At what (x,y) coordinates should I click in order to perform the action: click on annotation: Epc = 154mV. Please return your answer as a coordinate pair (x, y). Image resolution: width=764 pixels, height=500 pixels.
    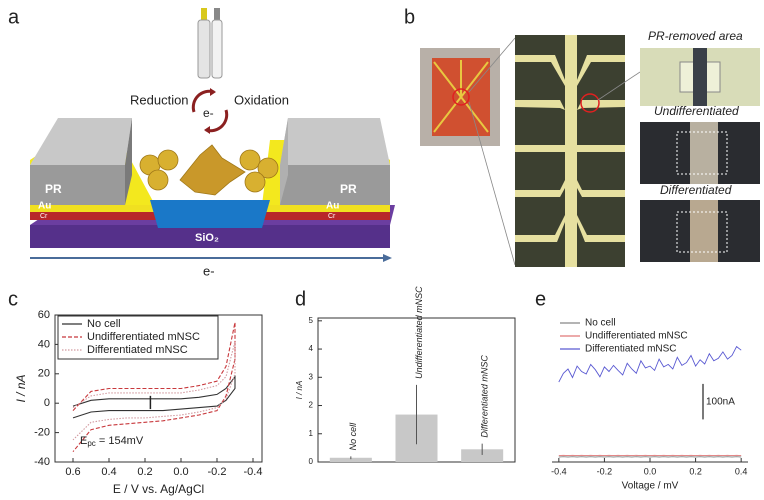
    Looking at the image, I should click on (112, 441).